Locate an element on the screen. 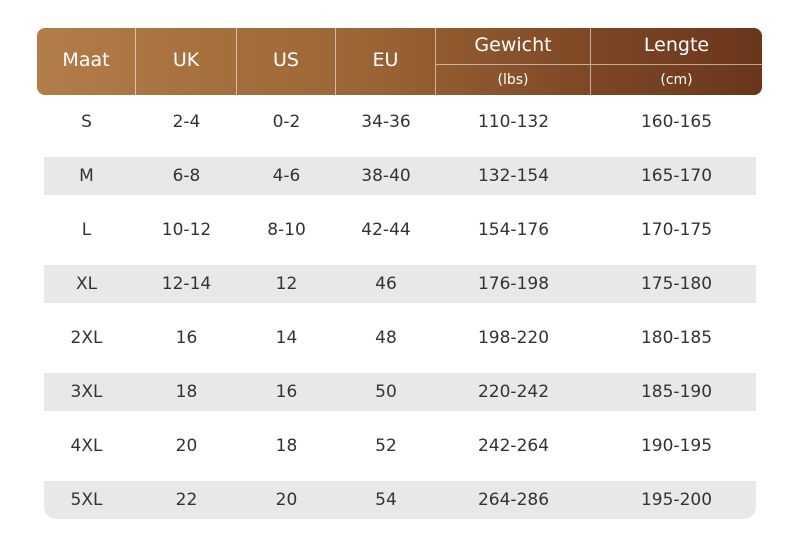 The height and width of the screenshot is (556, 800). table-cell: 160-165 is located at coordinates (676, 122).